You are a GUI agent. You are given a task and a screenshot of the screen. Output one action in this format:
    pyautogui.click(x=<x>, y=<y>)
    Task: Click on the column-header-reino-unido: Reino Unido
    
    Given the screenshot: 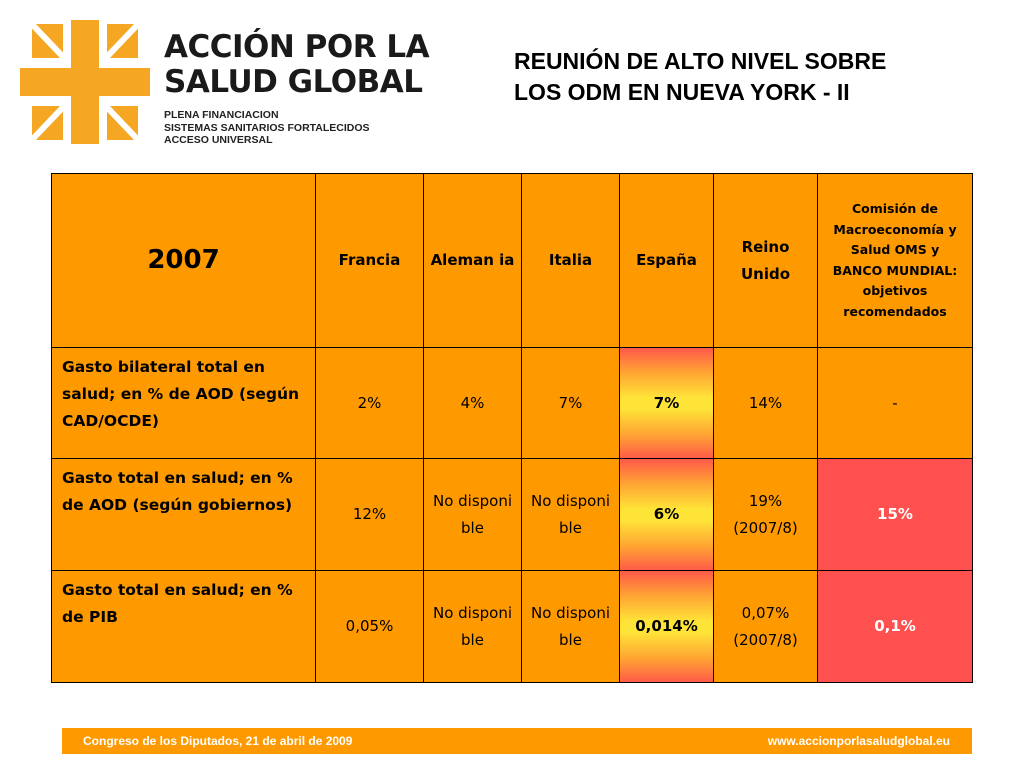 What is the action you would take?
    pyautogui.click(x=765, y=260)
    